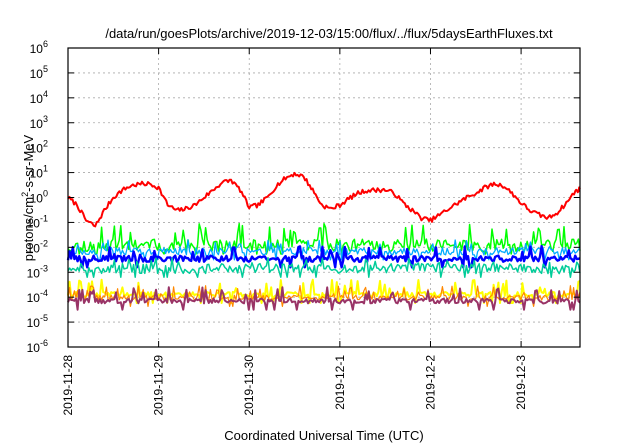 The width and height of the screenshot is (640, 448). I want to click on y-tick-label: 10³, so click(39, 122).